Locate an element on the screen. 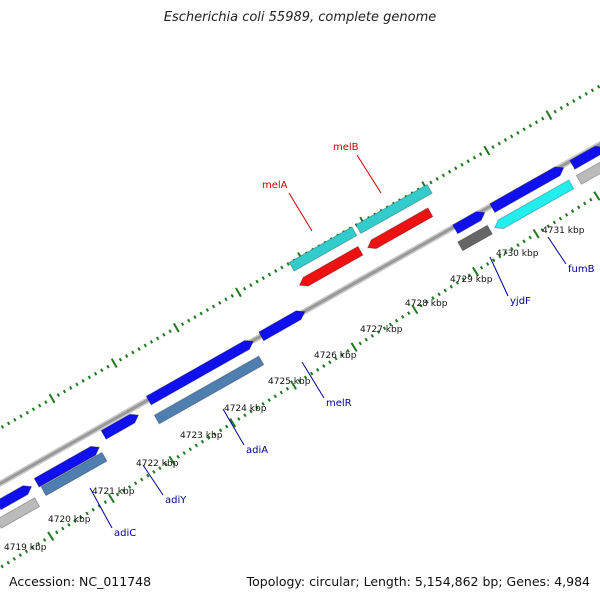 The width and height of the screenshot is (600, 600). gene-label-melb: melB is located at coordinates (357, 168).